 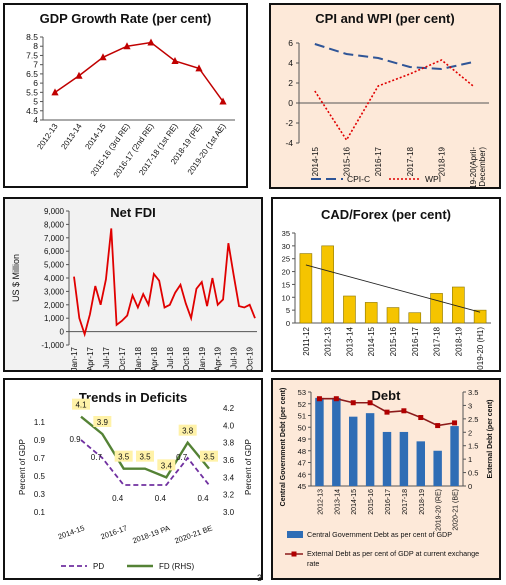 I want to click on y2-tick-label: 2, so click(x=470, y=432).